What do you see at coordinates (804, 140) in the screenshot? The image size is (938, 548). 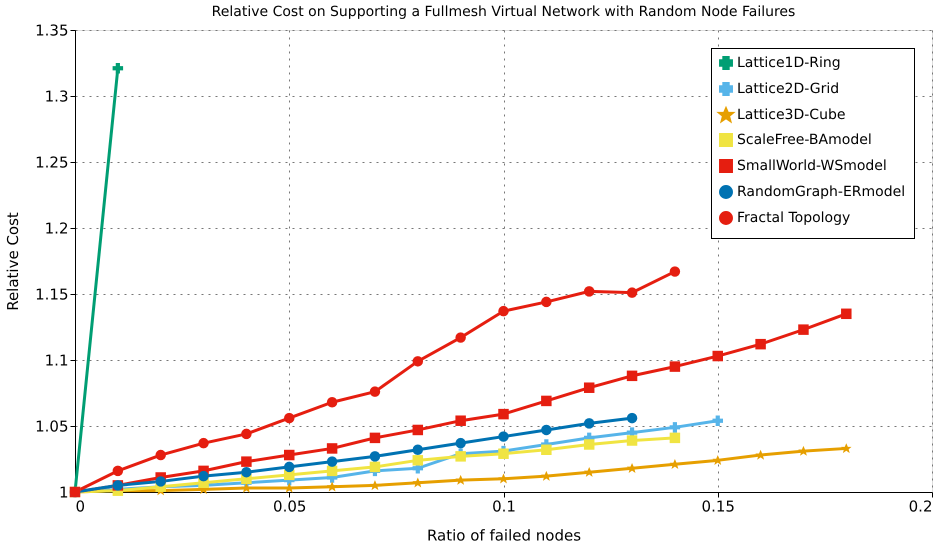 I see `legend-label: ScaleFree-BAmodel` at bounding box center [804, 140].